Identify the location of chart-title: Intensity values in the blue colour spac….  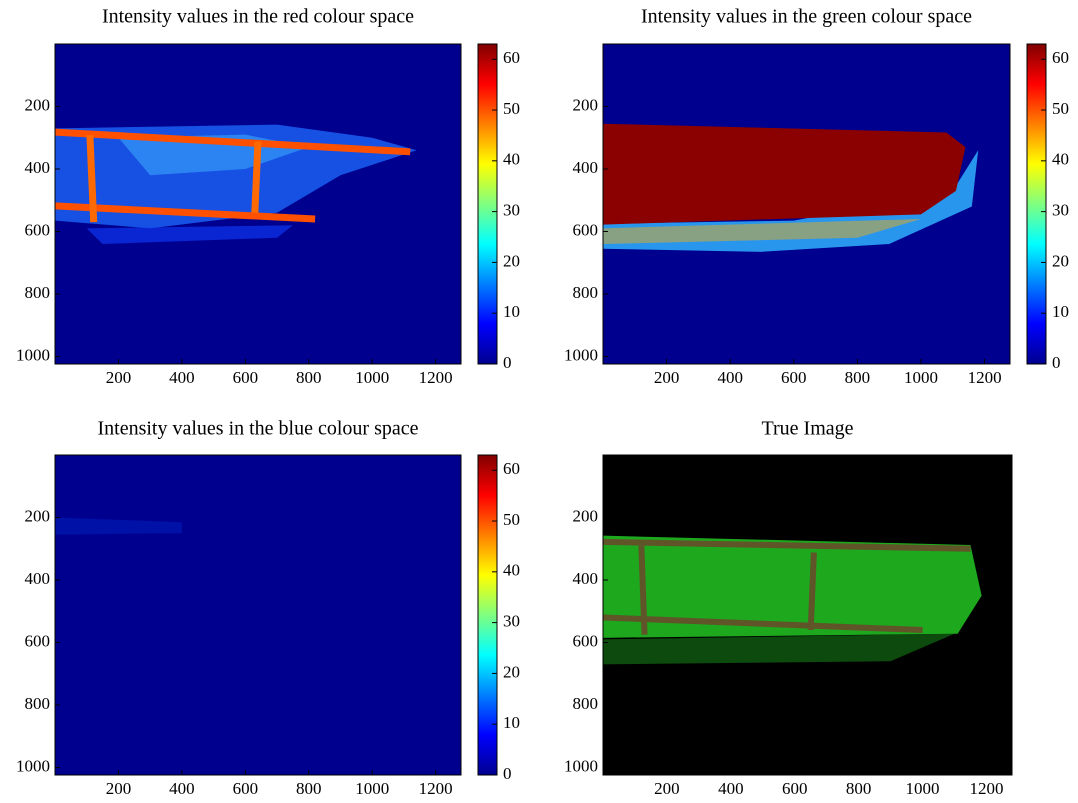
(257, 429).